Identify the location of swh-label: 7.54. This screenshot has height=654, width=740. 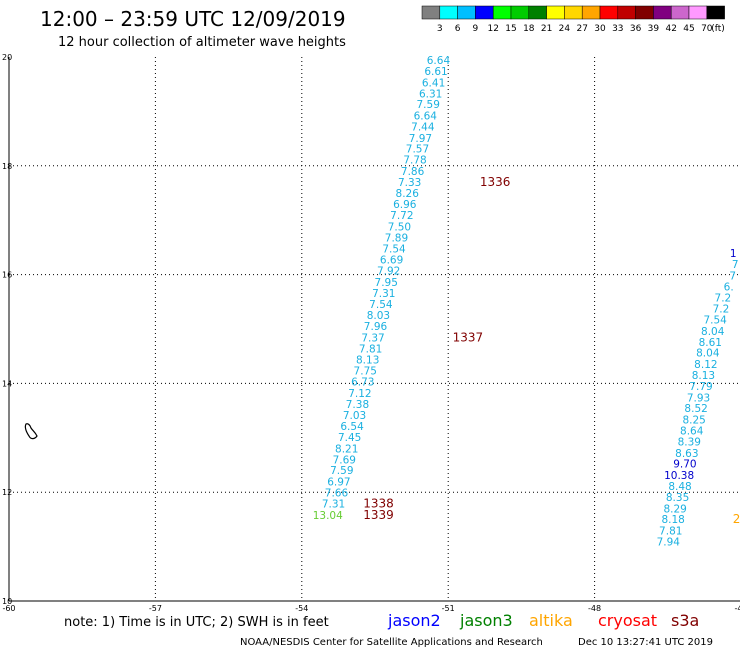
(715, 321).